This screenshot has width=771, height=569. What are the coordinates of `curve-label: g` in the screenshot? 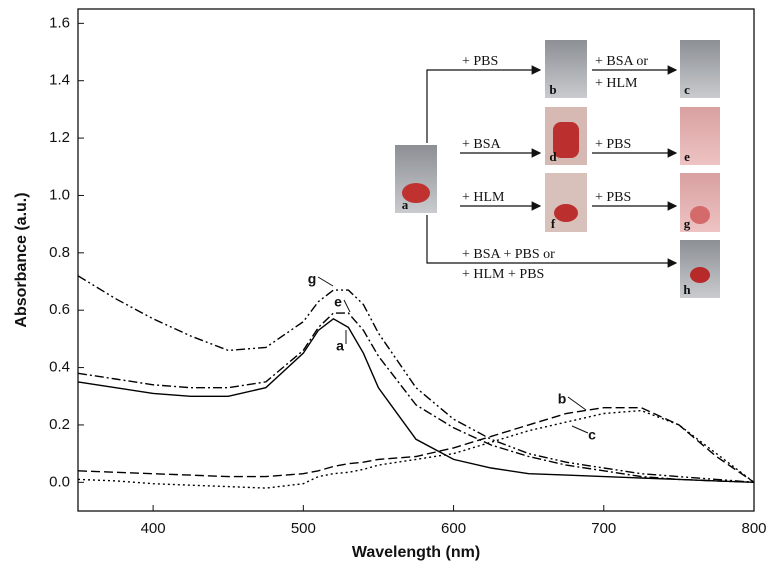 It's located at (312, 279).